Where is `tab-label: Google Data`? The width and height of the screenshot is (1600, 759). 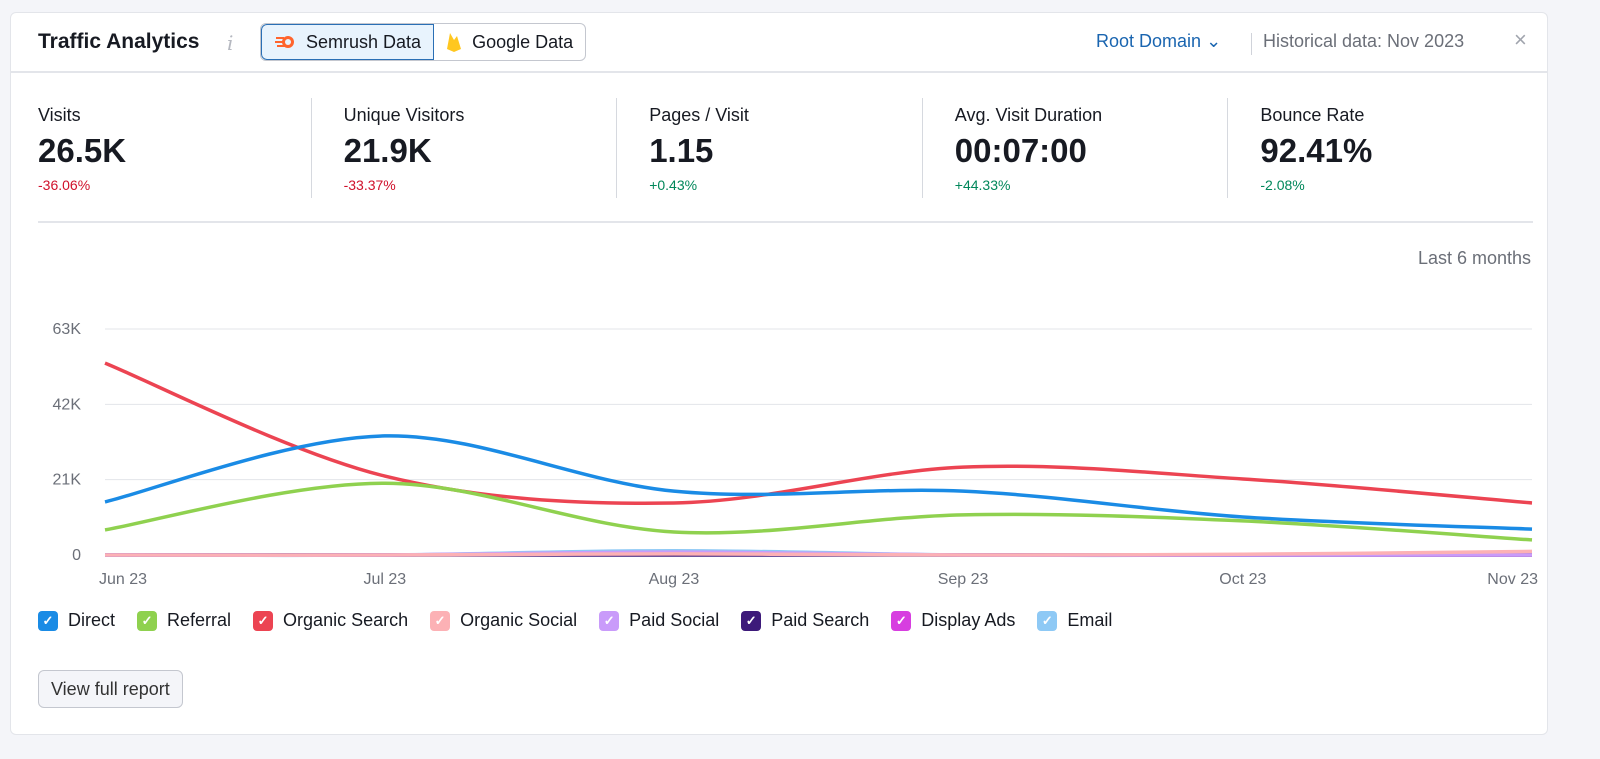
tab-label: Google Data is located at coordinates (523, 41).